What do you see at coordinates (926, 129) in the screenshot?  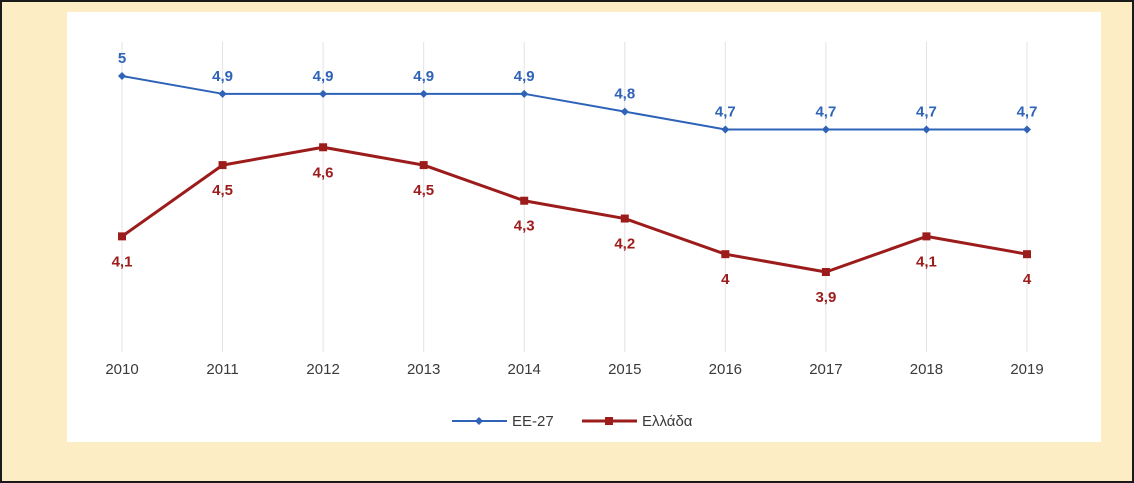 I see `point-eu27-2018` at bounding box center [926, 129].